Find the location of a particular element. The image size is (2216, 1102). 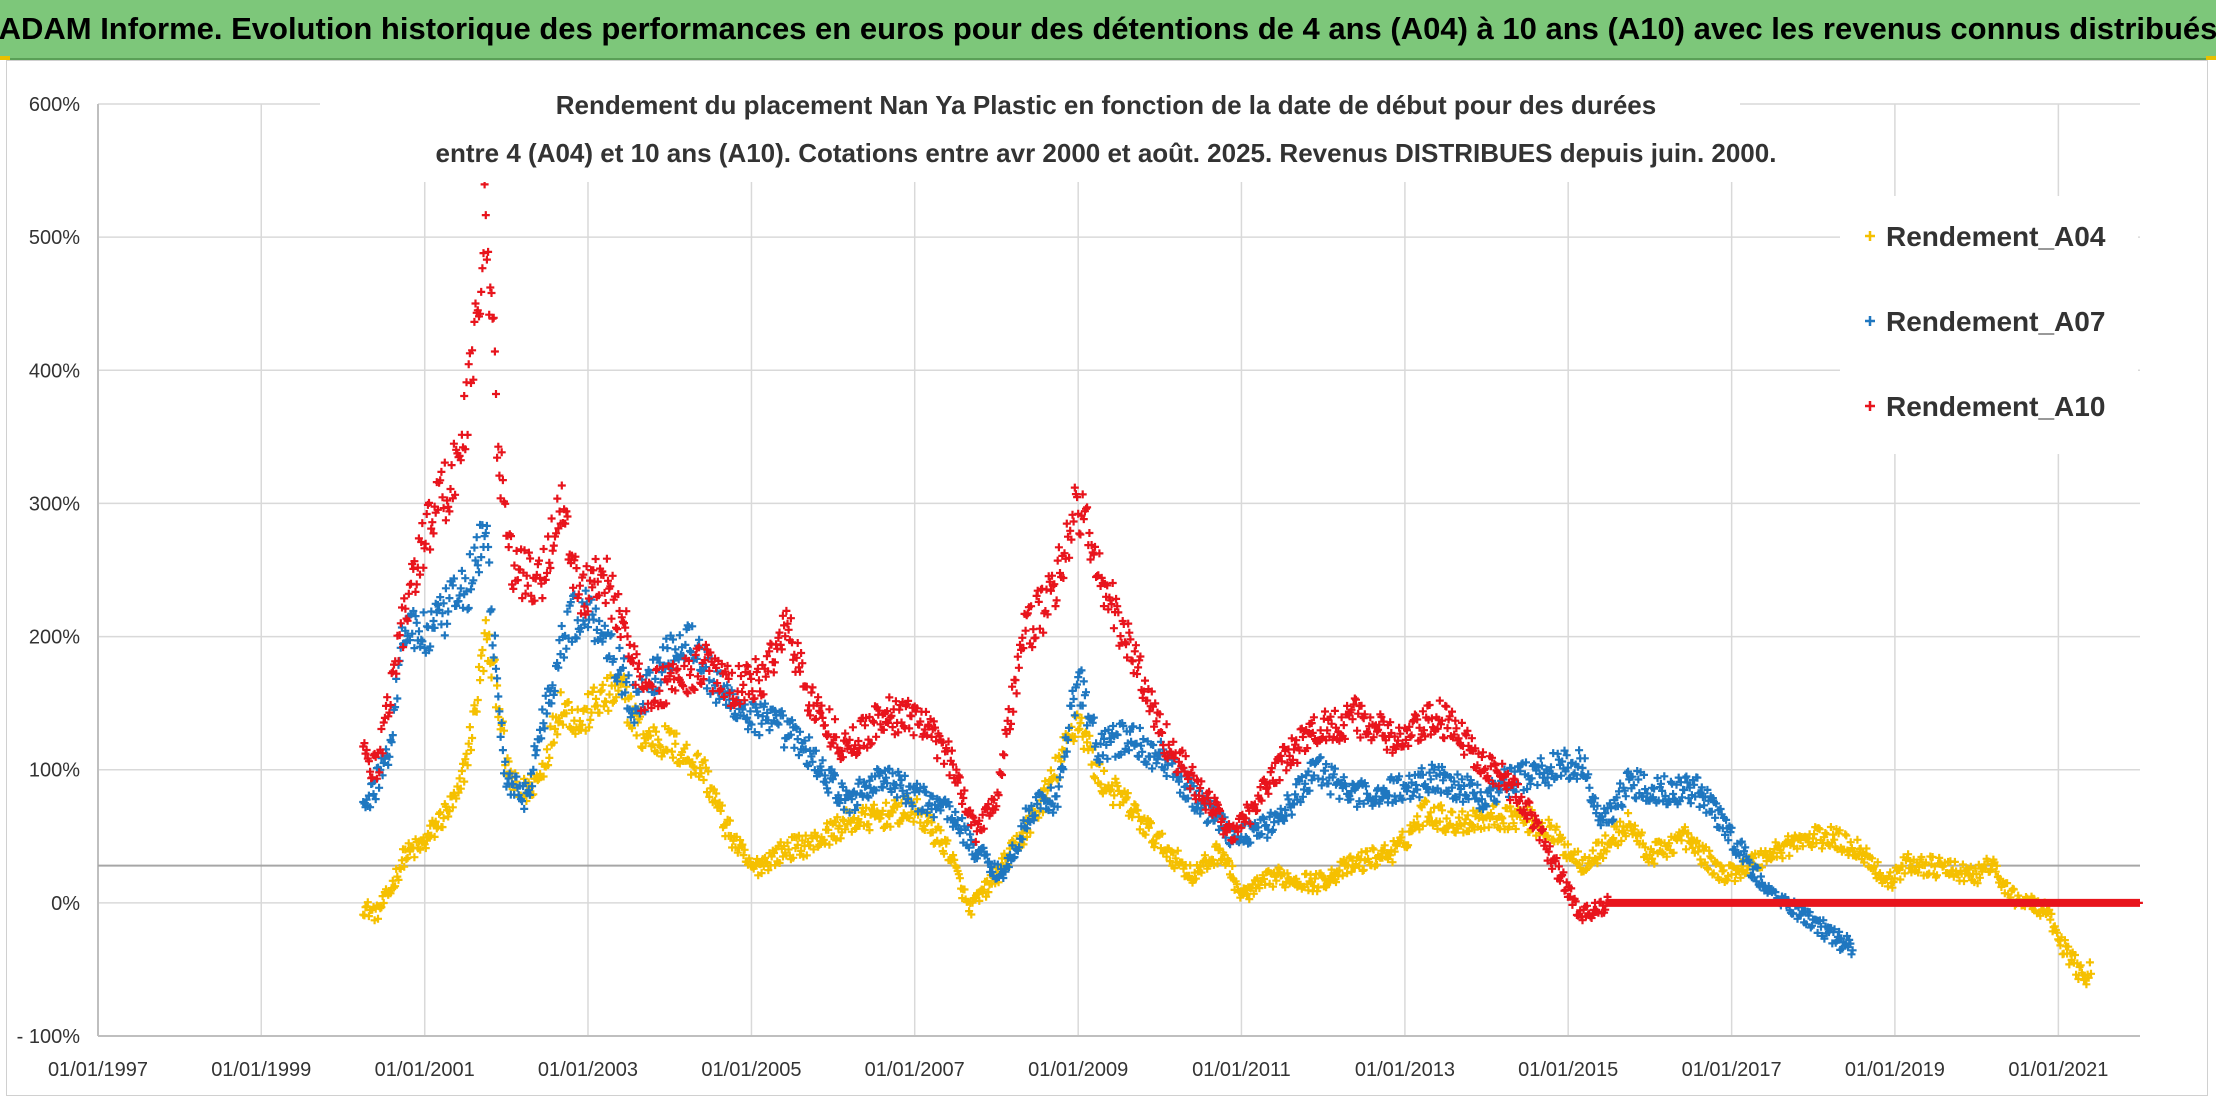

x-tick-label: 01/01/1997 is located at coordinates (98, 1070).